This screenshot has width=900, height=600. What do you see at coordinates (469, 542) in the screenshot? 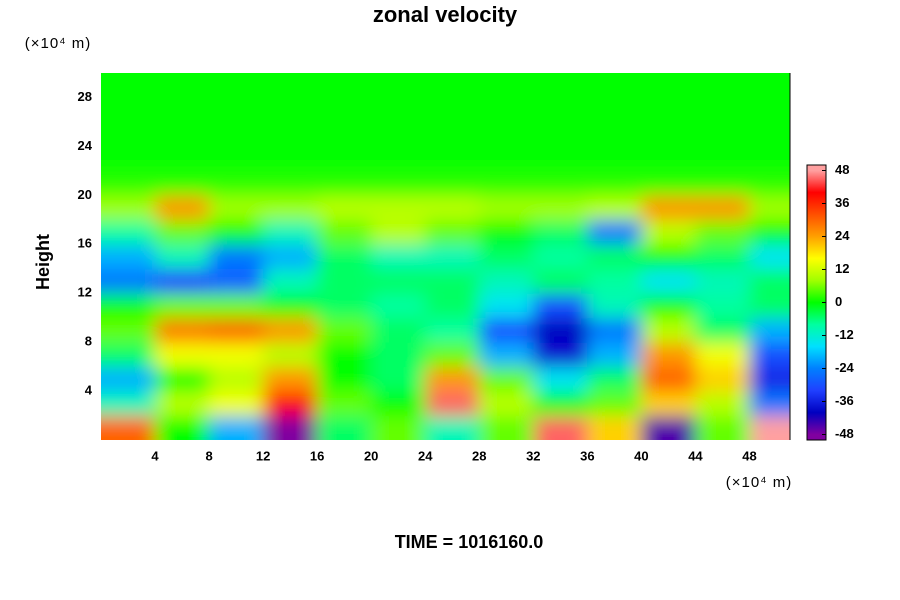
I see `footer-time: TIME = 1016160.0` at bounding box center [469, 542].